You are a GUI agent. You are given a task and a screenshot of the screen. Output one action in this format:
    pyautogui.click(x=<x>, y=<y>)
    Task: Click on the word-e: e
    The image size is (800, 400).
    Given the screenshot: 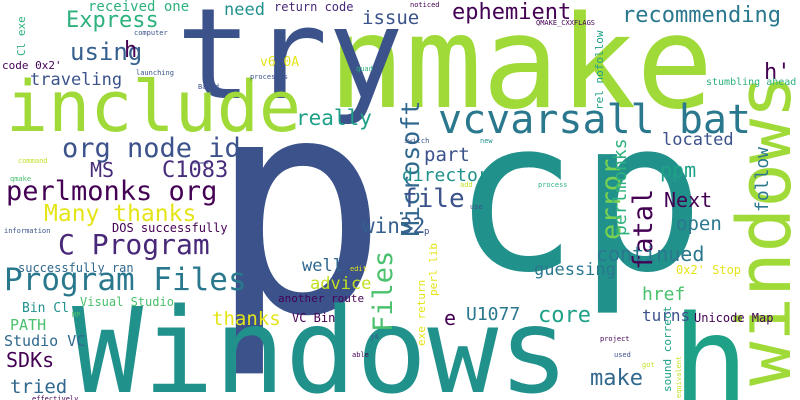 What is the action you would take?
    pyautogui.click(x=450, y=318)
    